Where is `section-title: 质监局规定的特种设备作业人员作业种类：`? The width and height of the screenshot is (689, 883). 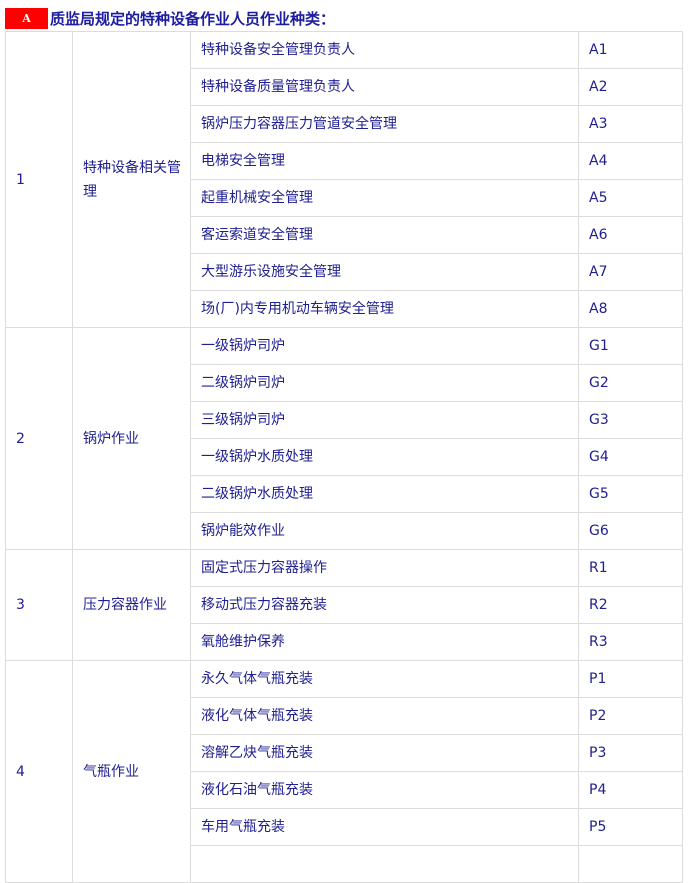 section-title: 质监局规定的特种设备作业人员作业种类： is located at coordinates (193, 18).